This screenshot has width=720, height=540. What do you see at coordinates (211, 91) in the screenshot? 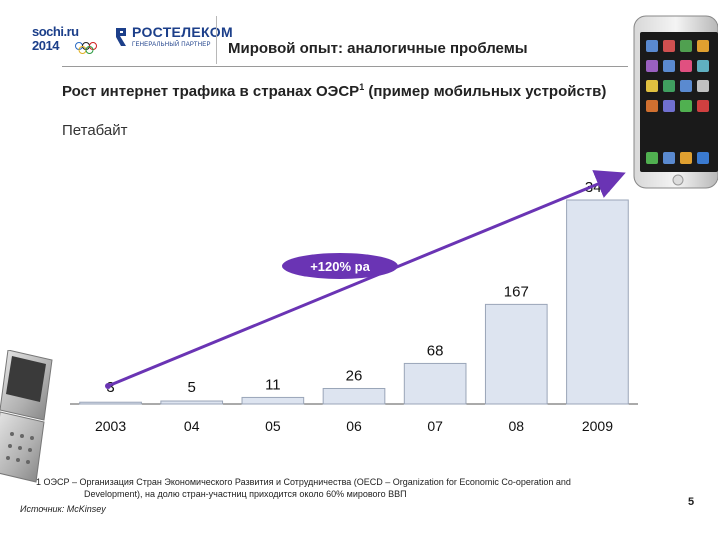
I see `chart-title-main: Рост интернет трафика в странах ОЭСР` at bounding box center [211, 91].